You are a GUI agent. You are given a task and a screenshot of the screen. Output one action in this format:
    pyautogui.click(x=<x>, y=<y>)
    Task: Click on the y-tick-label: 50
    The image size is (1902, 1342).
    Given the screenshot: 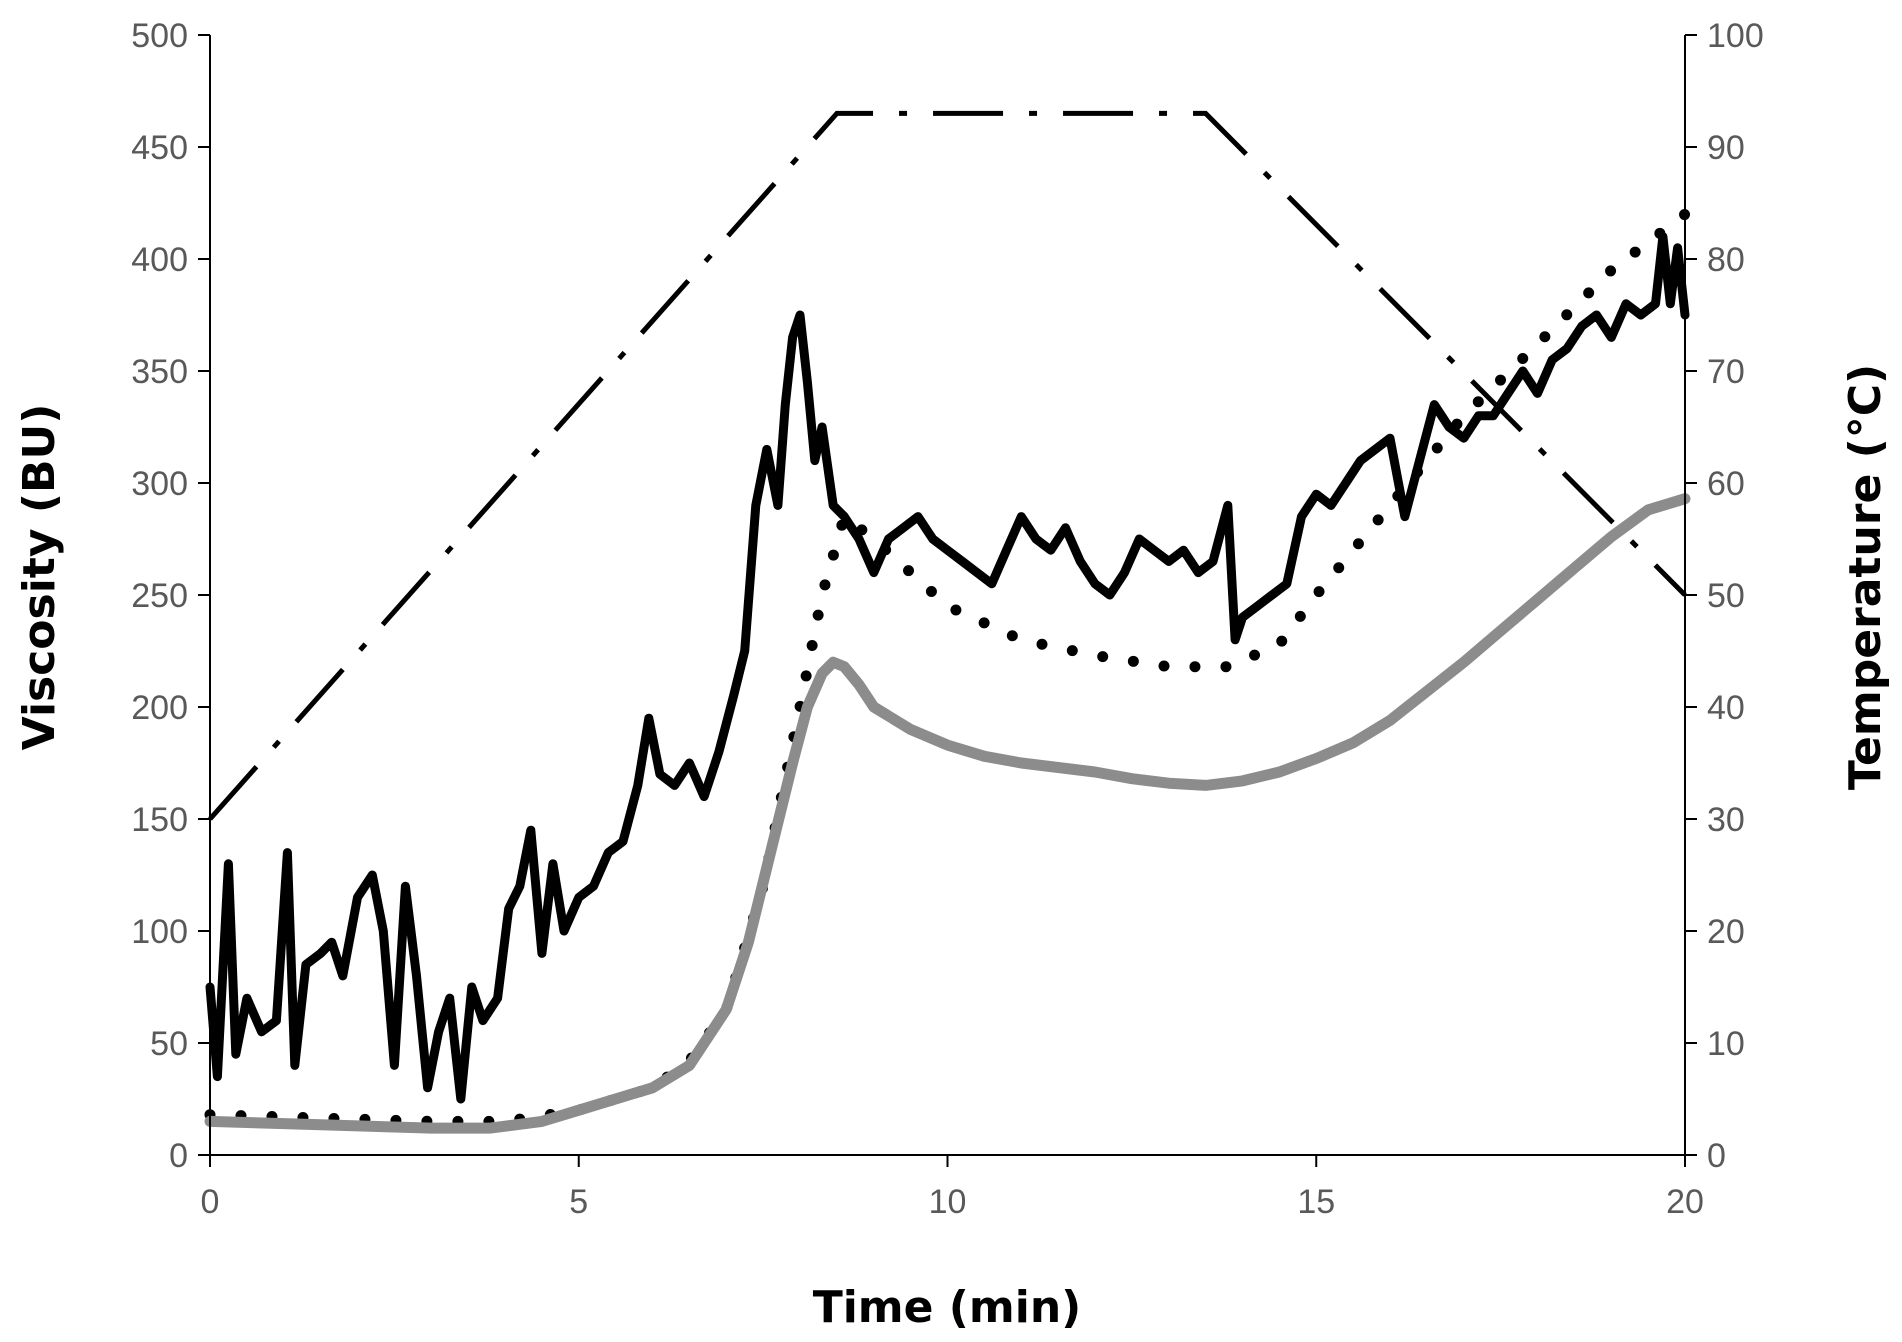 What is the action you would take?
    pyautogui.click(x=169, y=1044)
    